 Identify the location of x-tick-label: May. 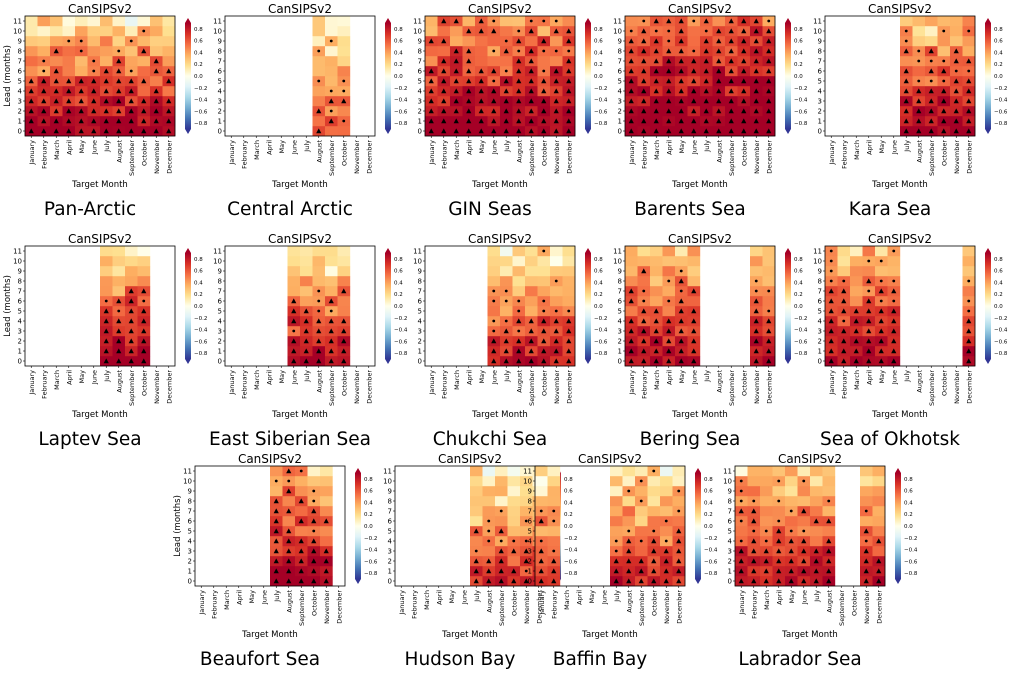
(682, 147).